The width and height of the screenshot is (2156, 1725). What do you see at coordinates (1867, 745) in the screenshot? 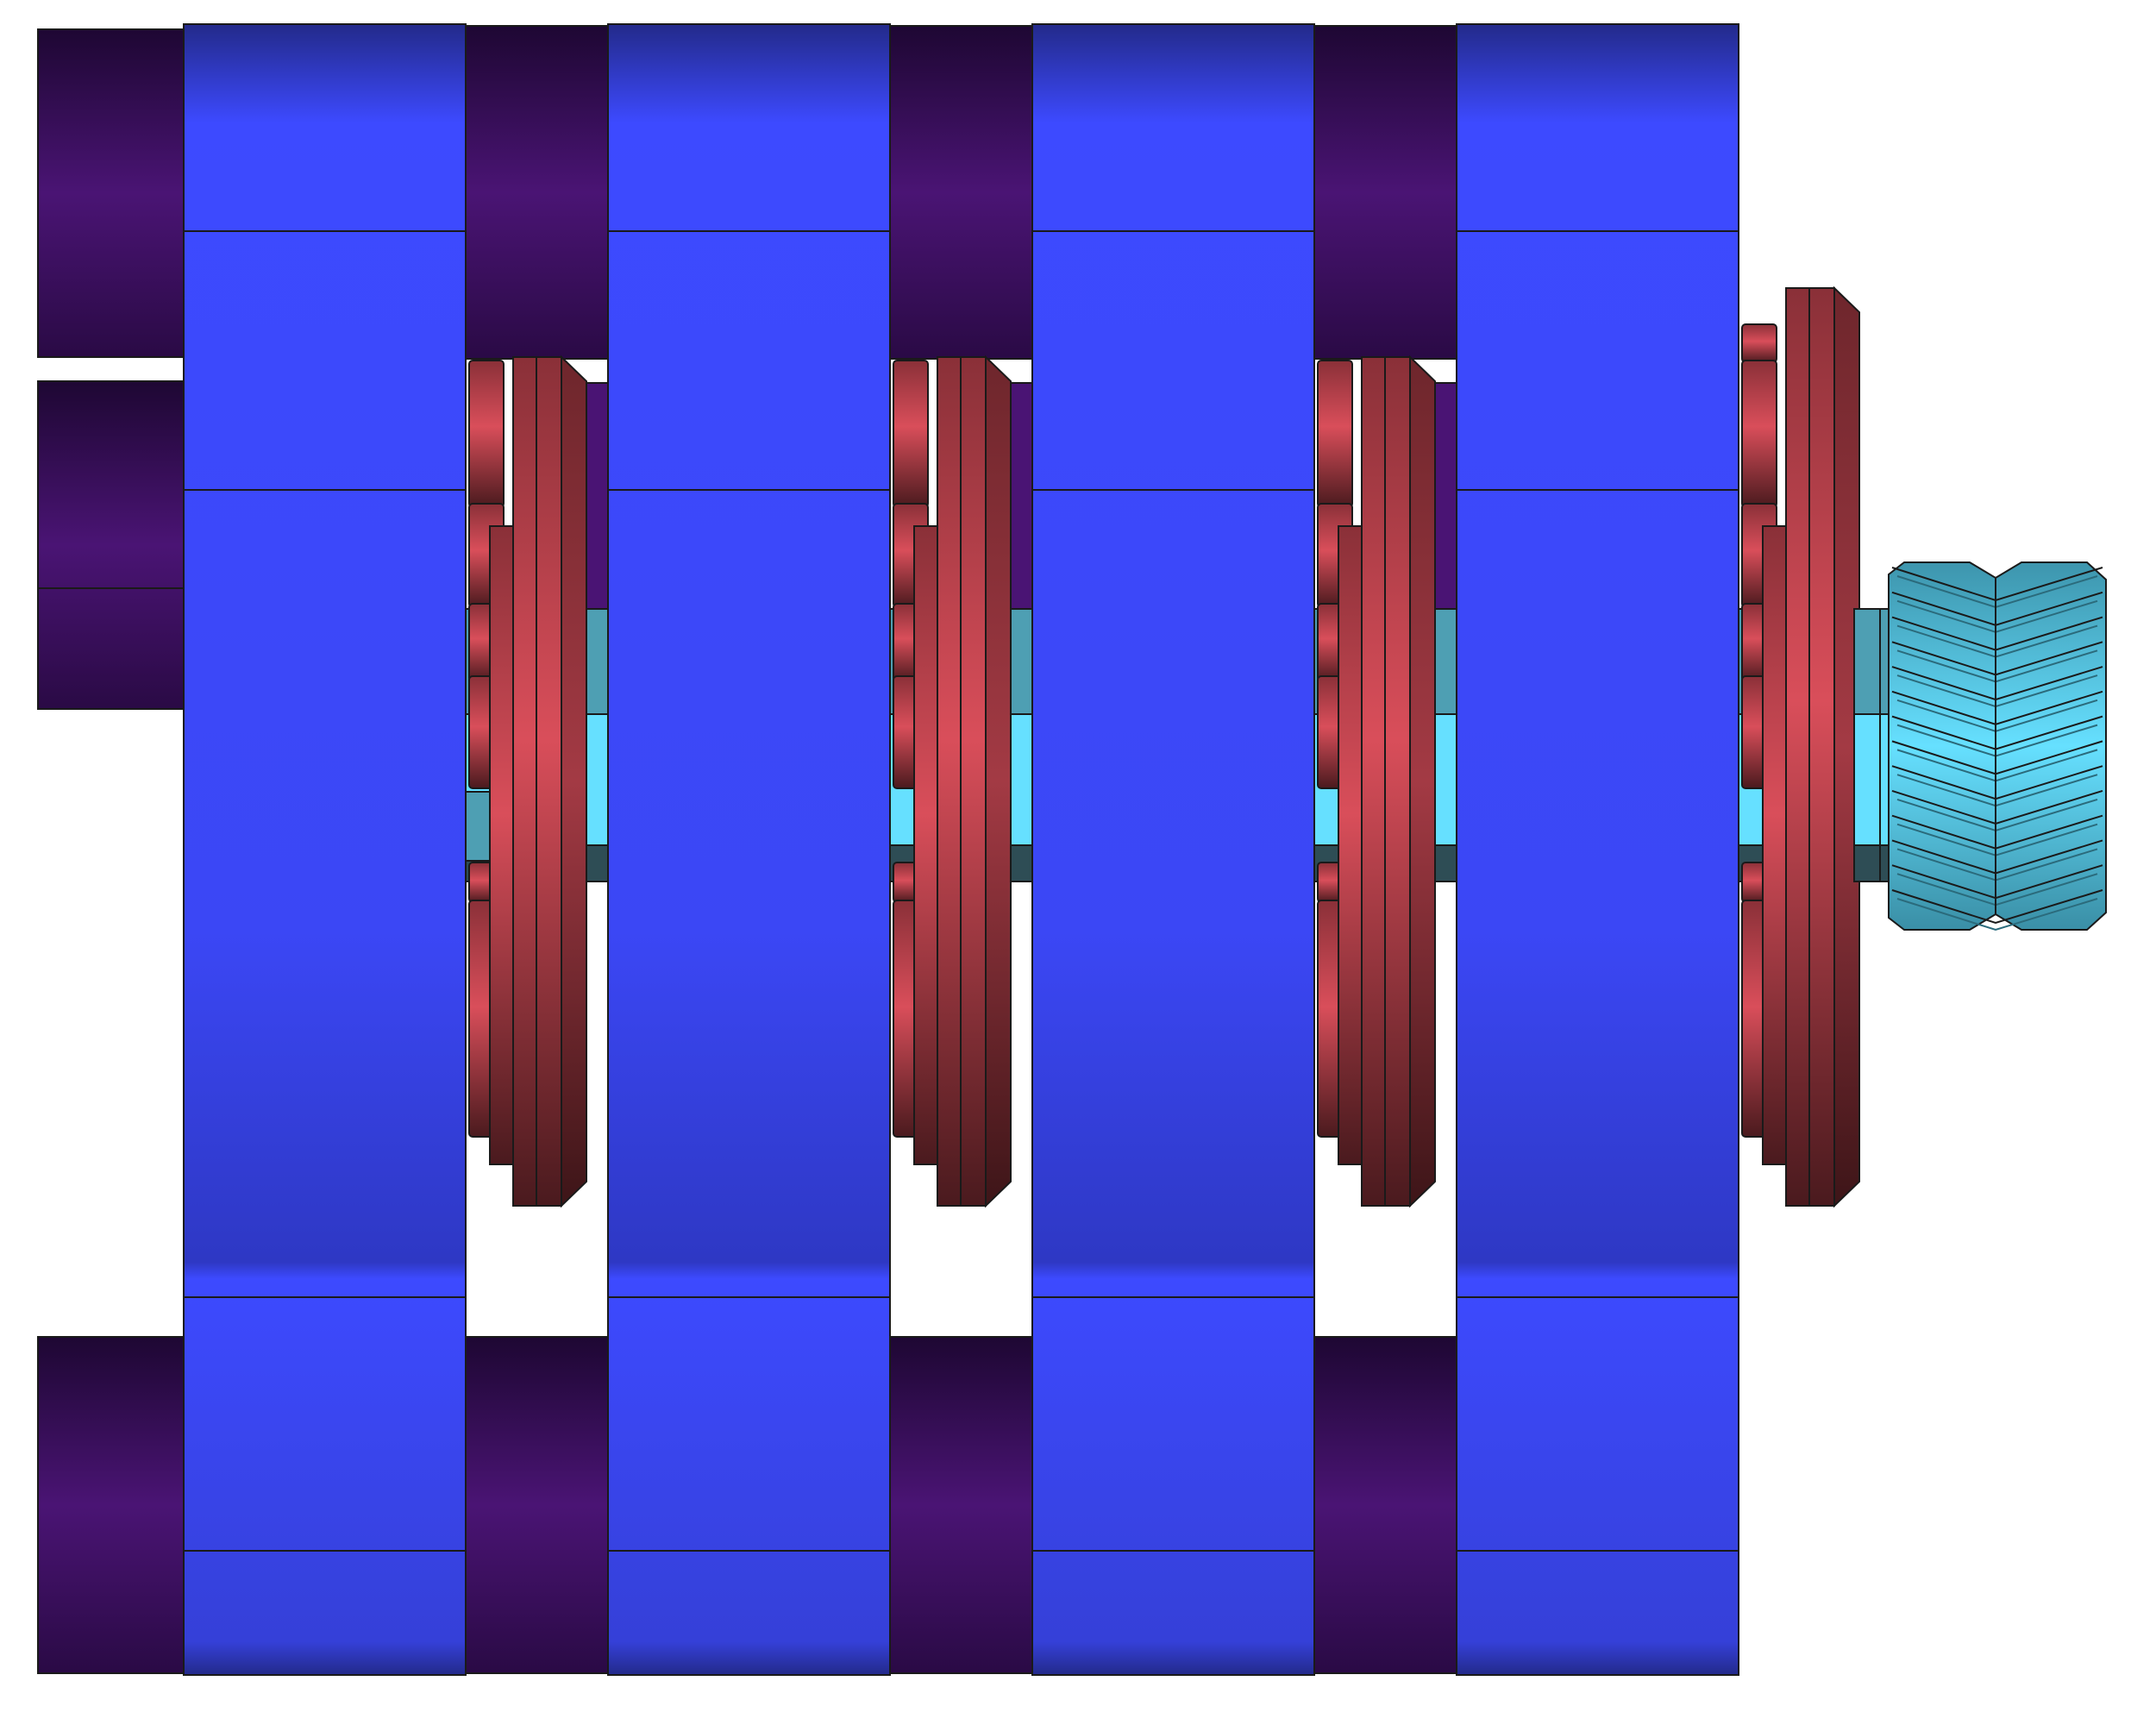
I see `pinion-shaft` at bounding box center [1867, 745].